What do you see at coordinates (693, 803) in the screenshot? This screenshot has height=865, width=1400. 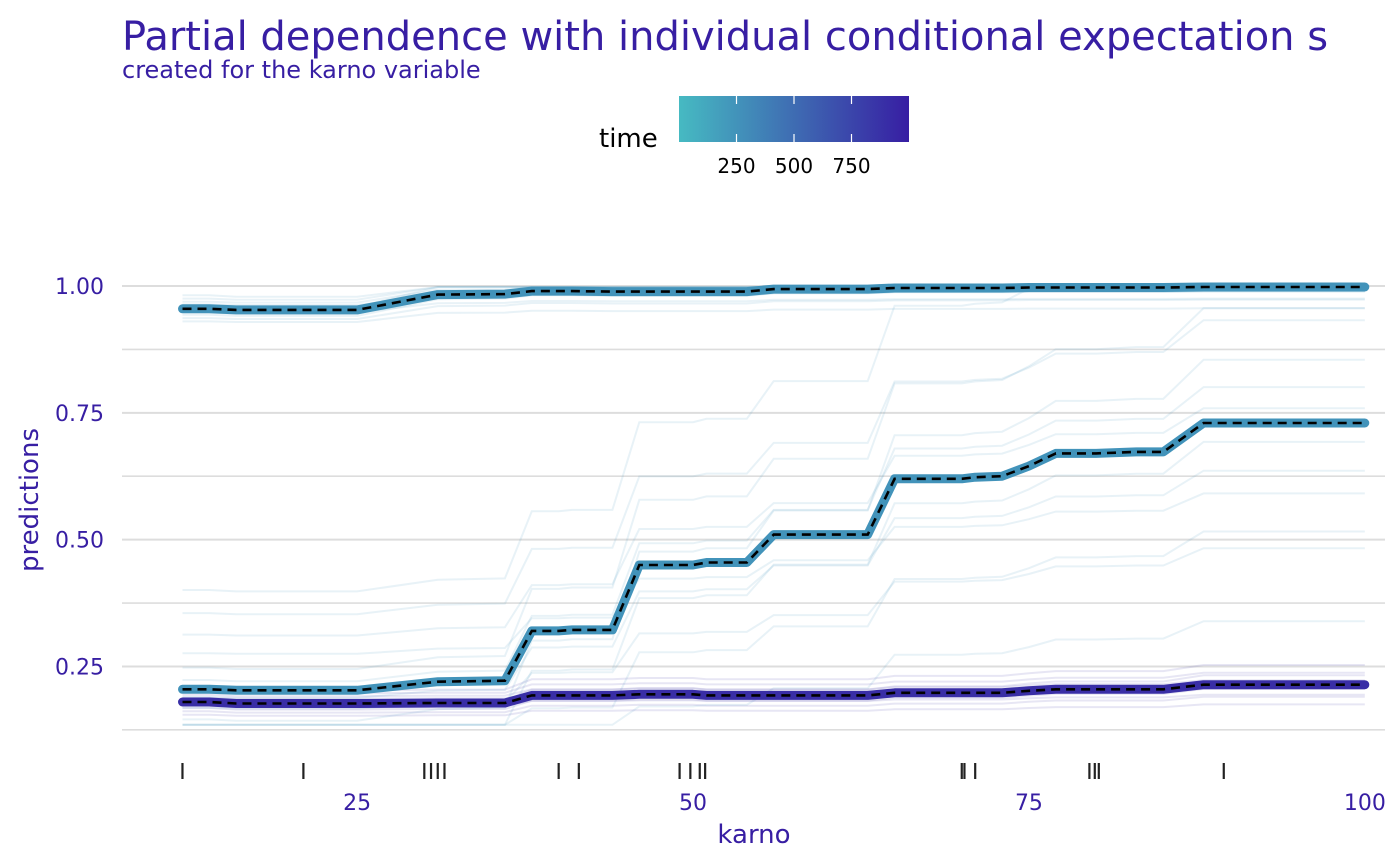 I see `x-tick-label: 50` at bounding box center [693, 803].